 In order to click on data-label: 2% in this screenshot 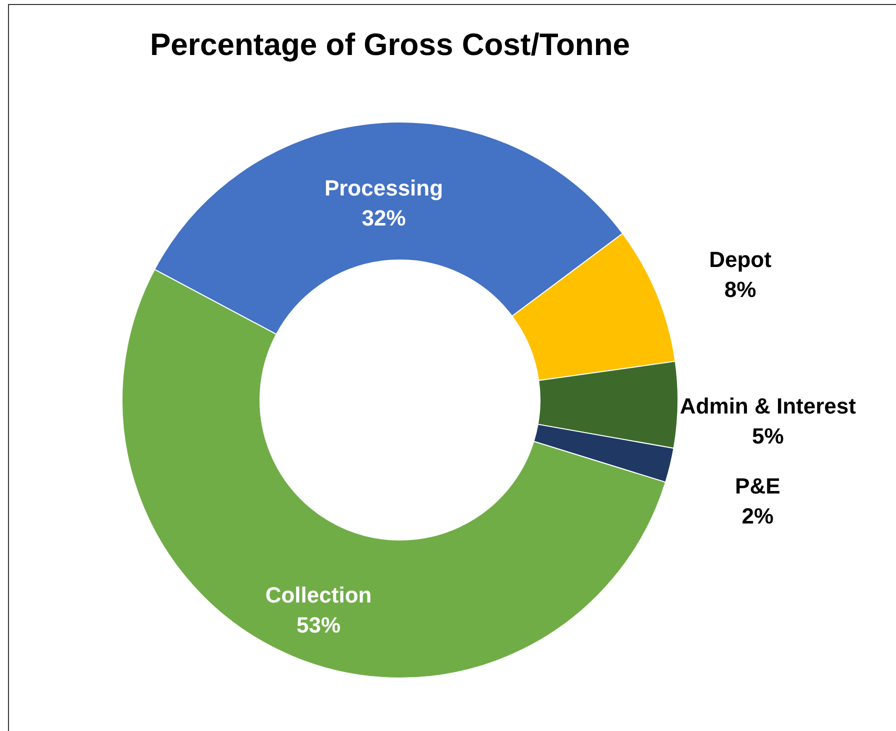, I will do `click(758, 516)`.